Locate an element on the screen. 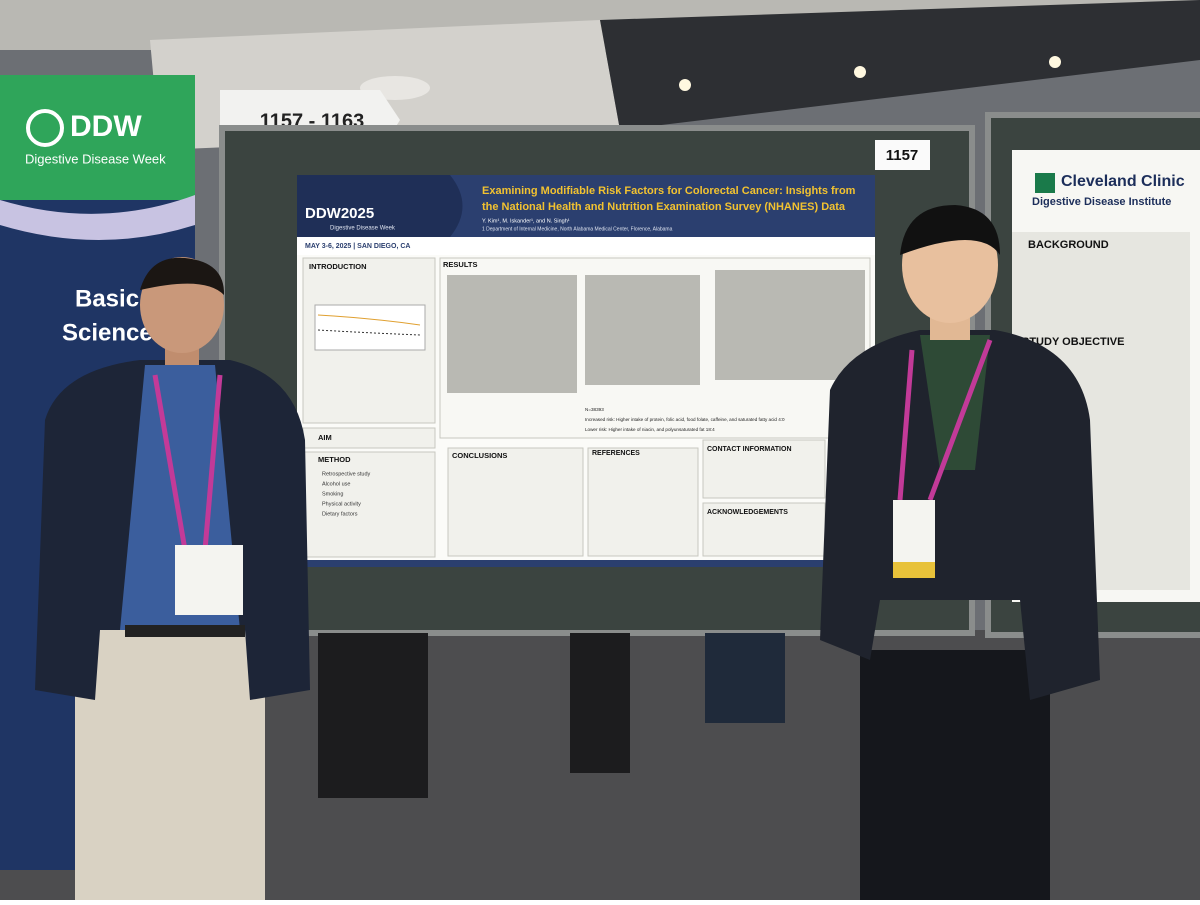 The image size is (1200, 905). intro-chart is located at coordinates (370, 327).